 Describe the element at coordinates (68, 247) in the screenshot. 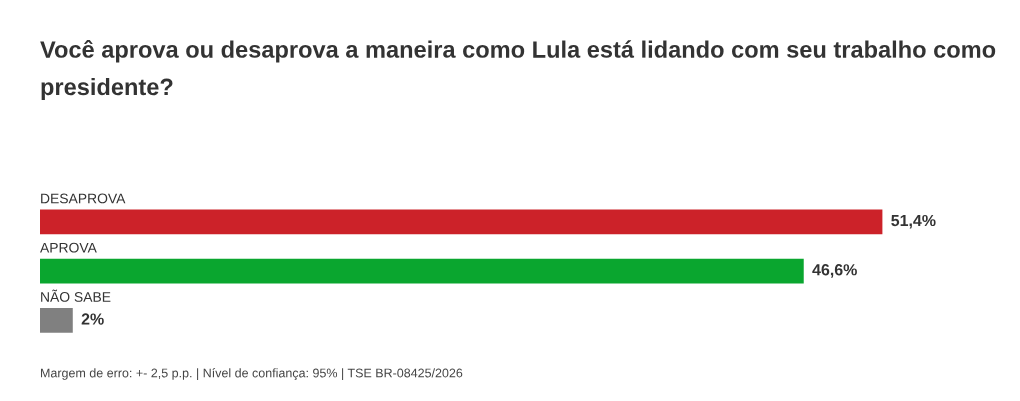

I see `y-tick-label: APROVA` at that location.